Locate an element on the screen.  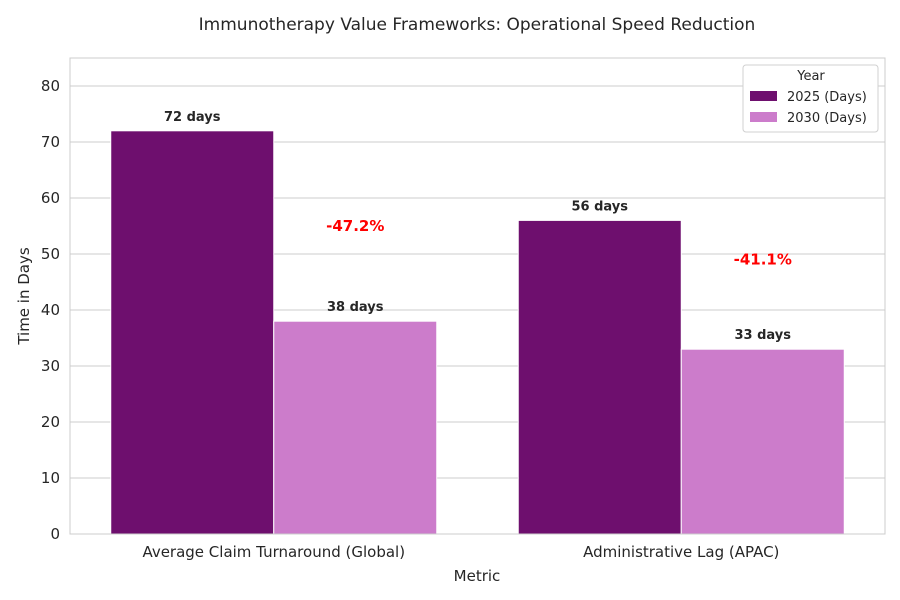
legend-items: 2025 (Days) 2030 (Days) is located at coordinates (808, 108).